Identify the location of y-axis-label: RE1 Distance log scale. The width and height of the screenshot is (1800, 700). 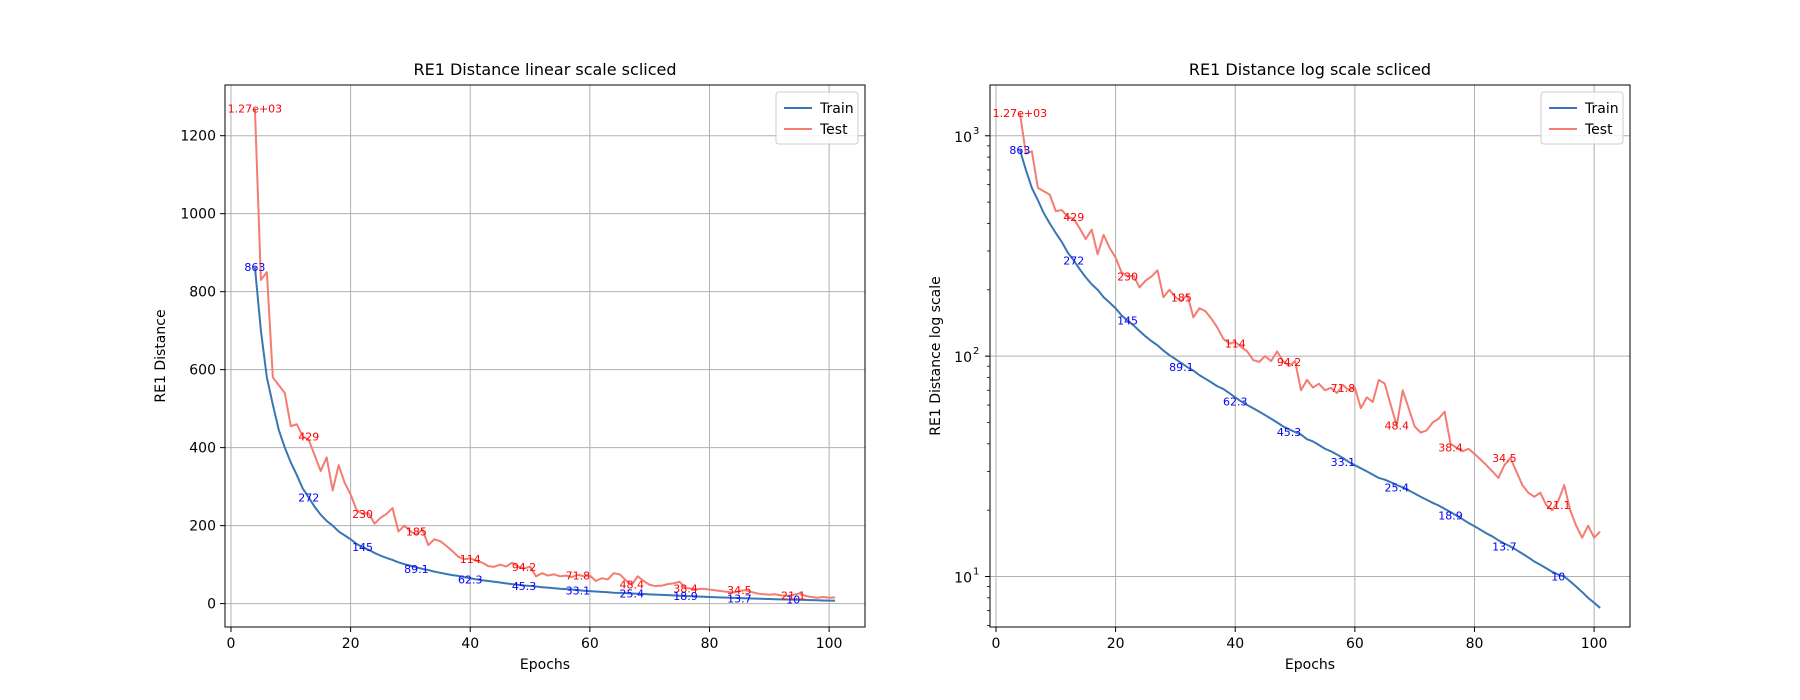
(936, 355).